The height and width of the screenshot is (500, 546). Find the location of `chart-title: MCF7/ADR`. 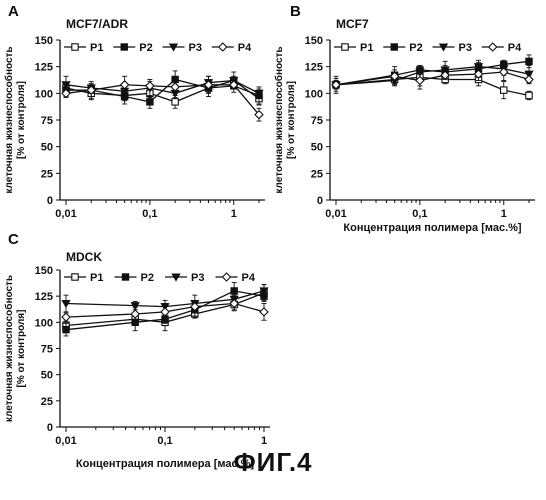

chart-title: MCF7/ADR is located at coordinates (97, 24).